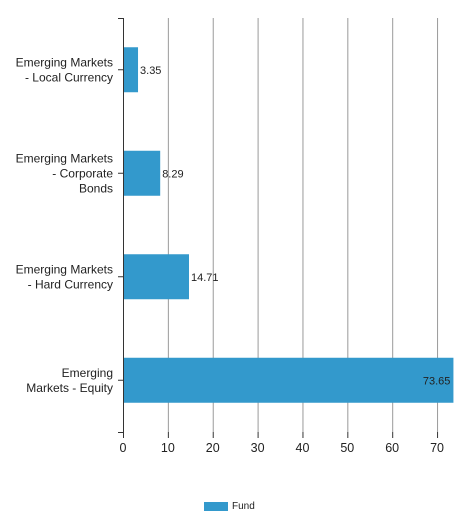 The width and height of the screenshot is (455, 512). Describe the element at coordinates (168, 448) in the screenshot. I see `x-tick-label: 10` at that location.